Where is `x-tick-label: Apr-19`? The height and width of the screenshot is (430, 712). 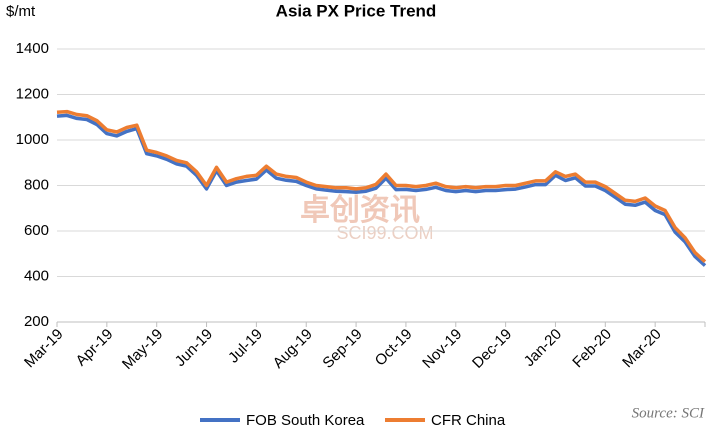
x-tick-label: Apr-19 is located at coordinates (95, 348).